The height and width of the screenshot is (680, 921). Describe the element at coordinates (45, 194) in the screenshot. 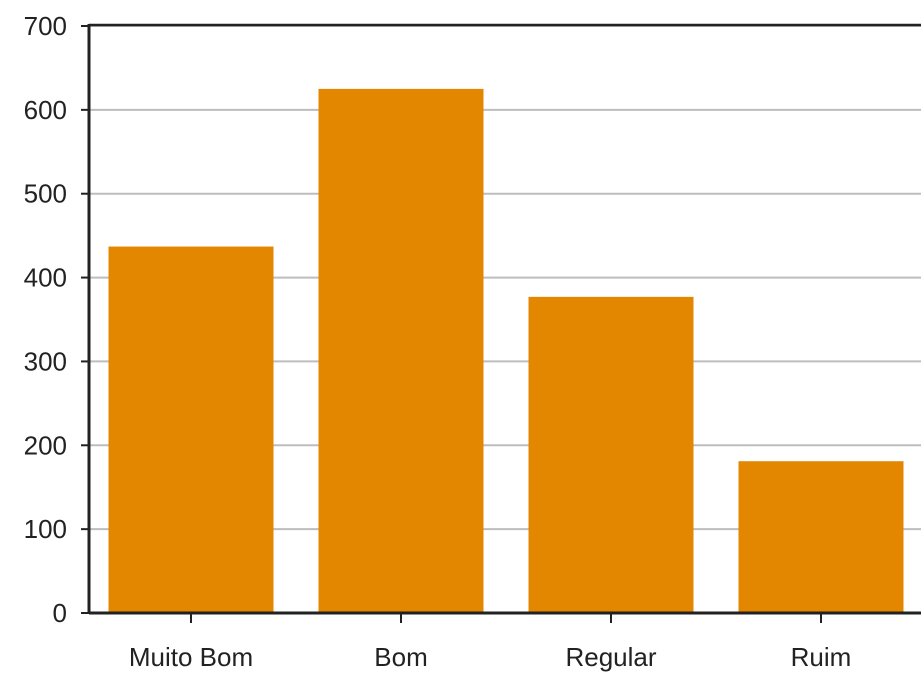

I see `y-tick-label: 500` at that location.